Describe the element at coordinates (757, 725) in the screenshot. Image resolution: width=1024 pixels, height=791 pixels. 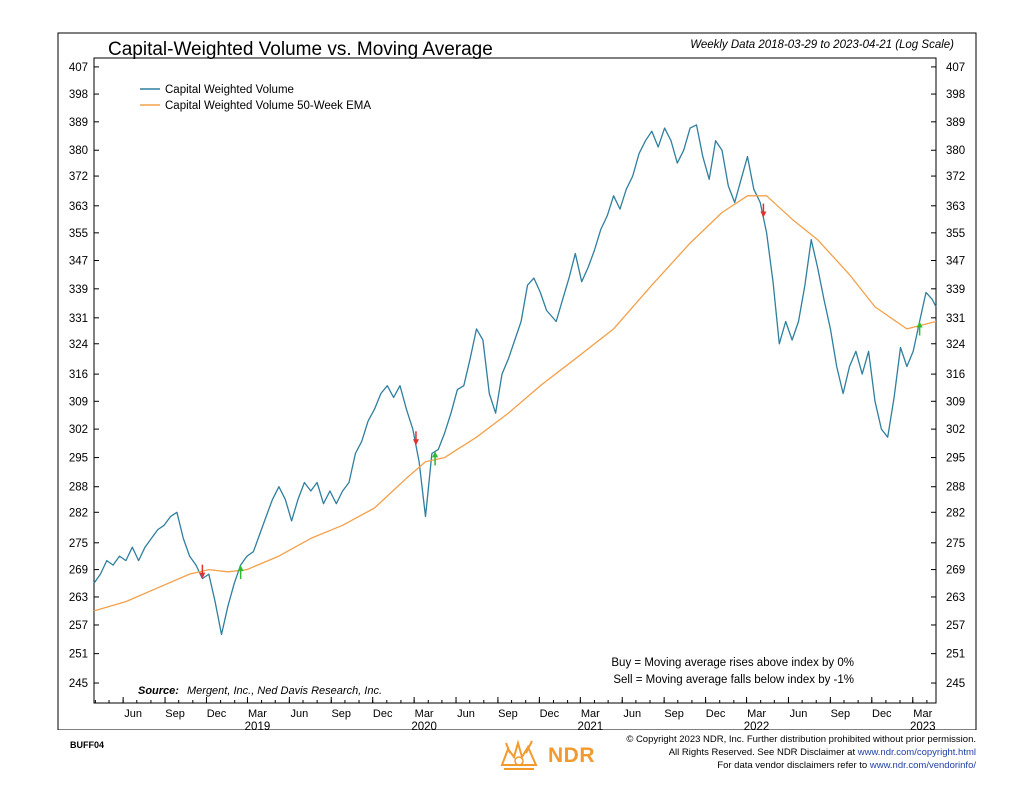
I see `x-year-label: 2022` at that location.